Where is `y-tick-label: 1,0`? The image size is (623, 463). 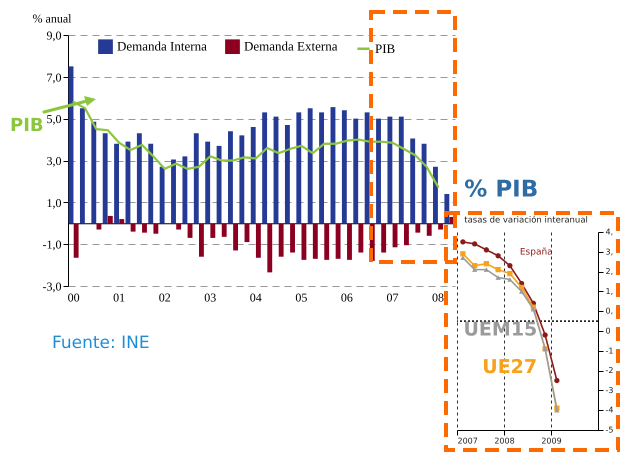
y-tick-label: 1,0 is located at coordinates (54, 203).